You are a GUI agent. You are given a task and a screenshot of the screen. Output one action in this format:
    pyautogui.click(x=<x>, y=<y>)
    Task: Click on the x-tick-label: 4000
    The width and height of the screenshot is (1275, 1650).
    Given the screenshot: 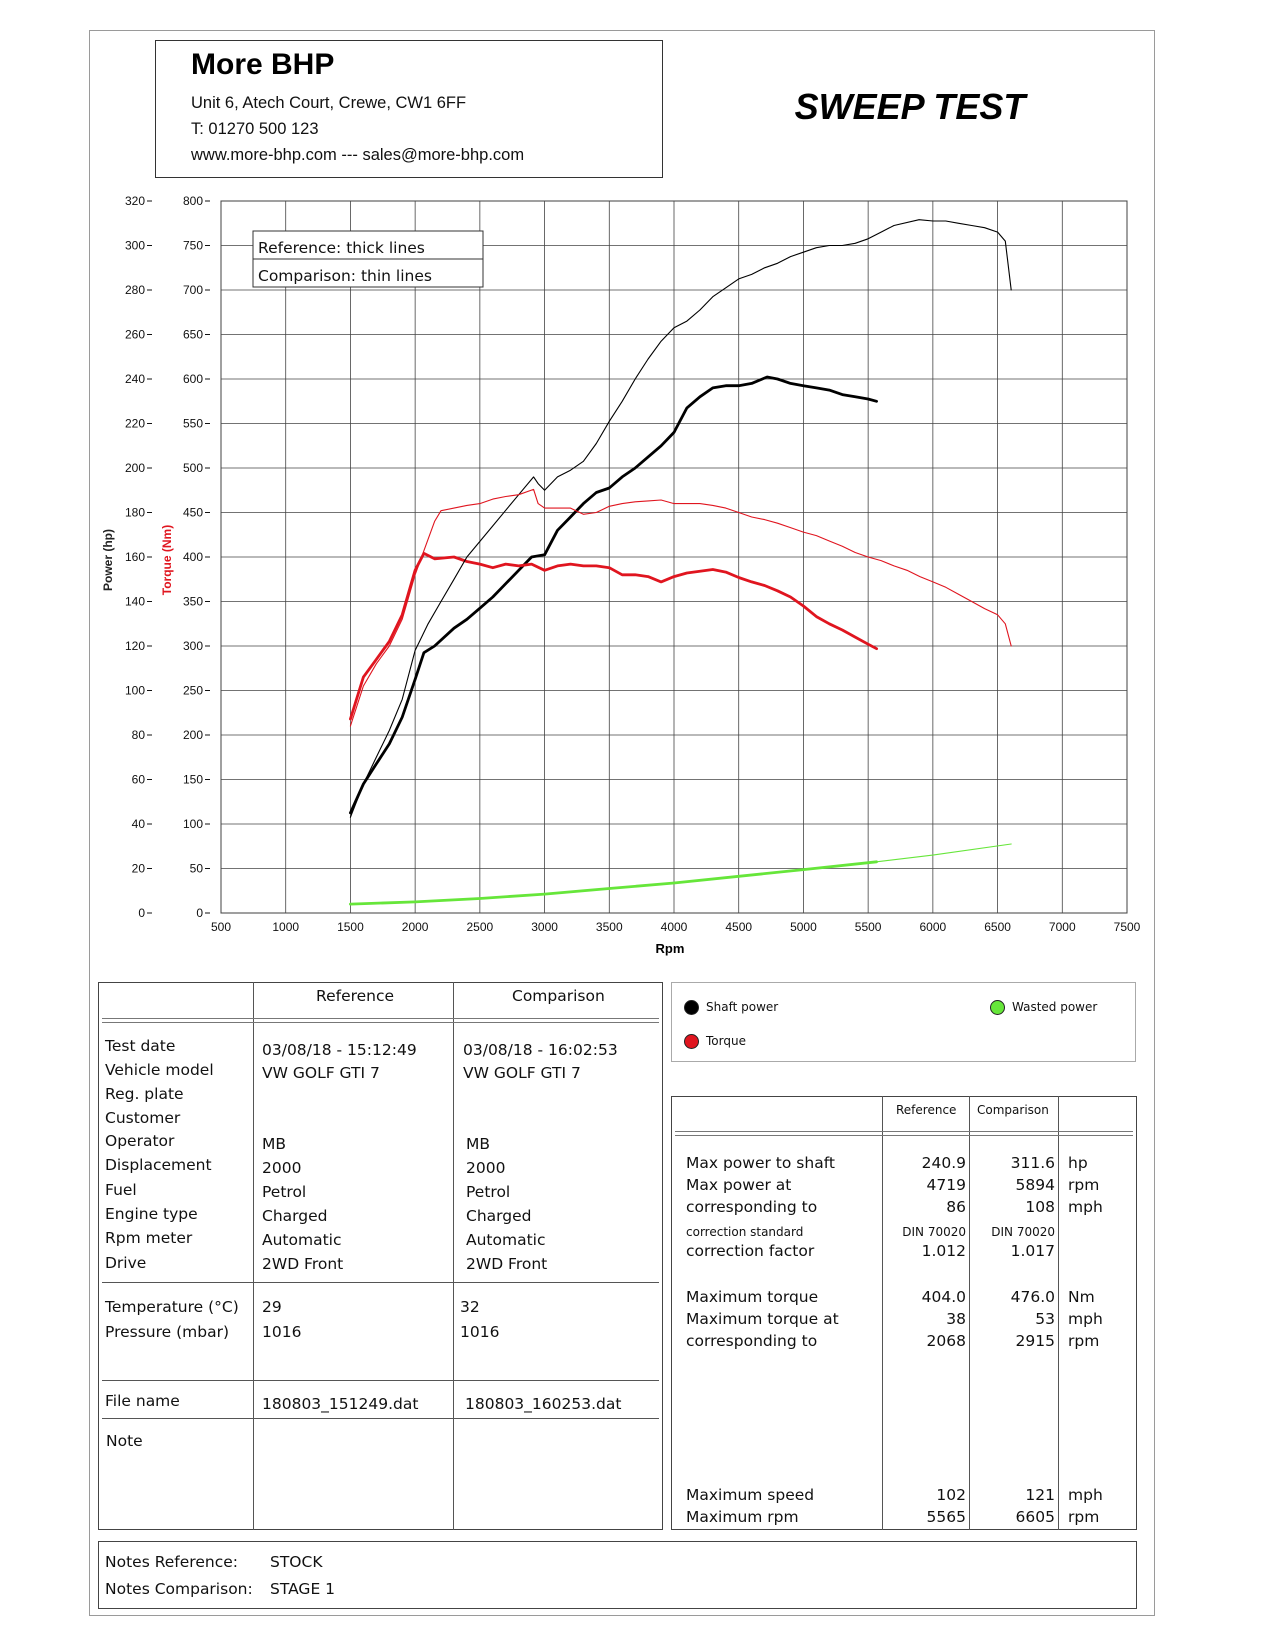 What is the action you would take?
    pyautogui.click(x=674, y=927)
    